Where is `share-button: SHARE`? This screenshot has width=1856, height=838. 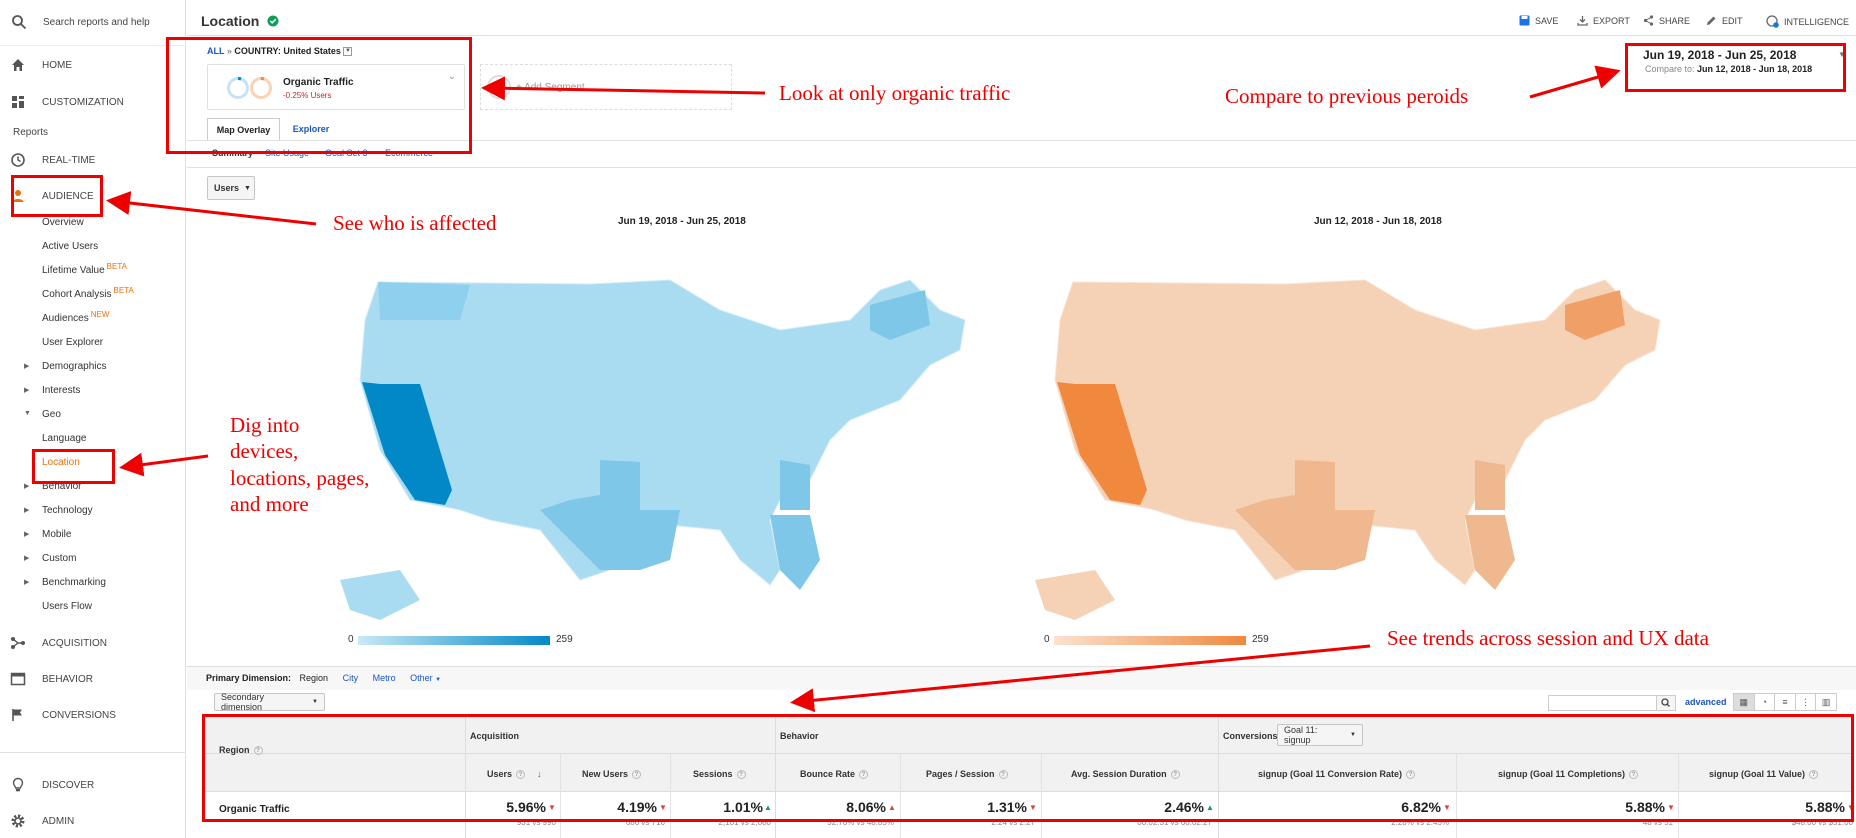 share-button: SHARE is located at coordinates (1666, 20).